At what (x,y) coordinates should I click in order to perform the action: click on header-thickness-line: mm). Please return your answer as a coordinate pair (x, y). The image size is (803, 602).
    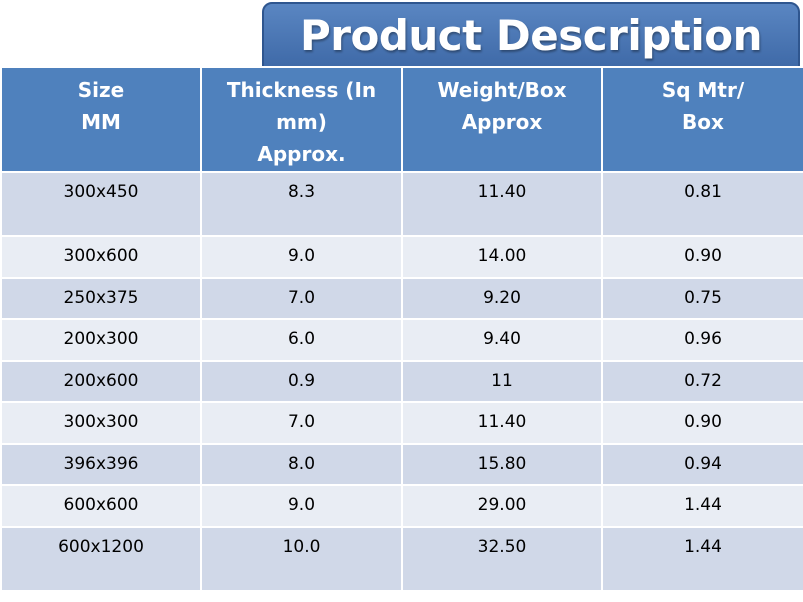
    Looking at the image, I should click on (301, 122).